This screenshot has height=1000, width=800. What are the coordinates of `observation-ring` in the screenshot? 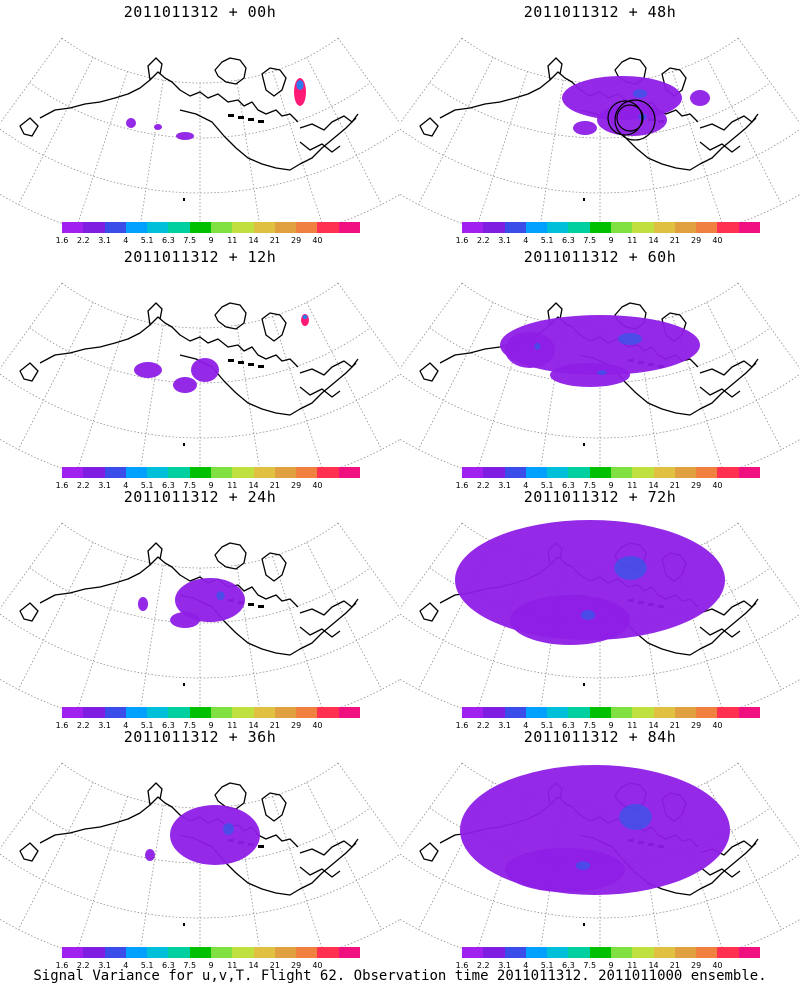 It's located at (630, 118).